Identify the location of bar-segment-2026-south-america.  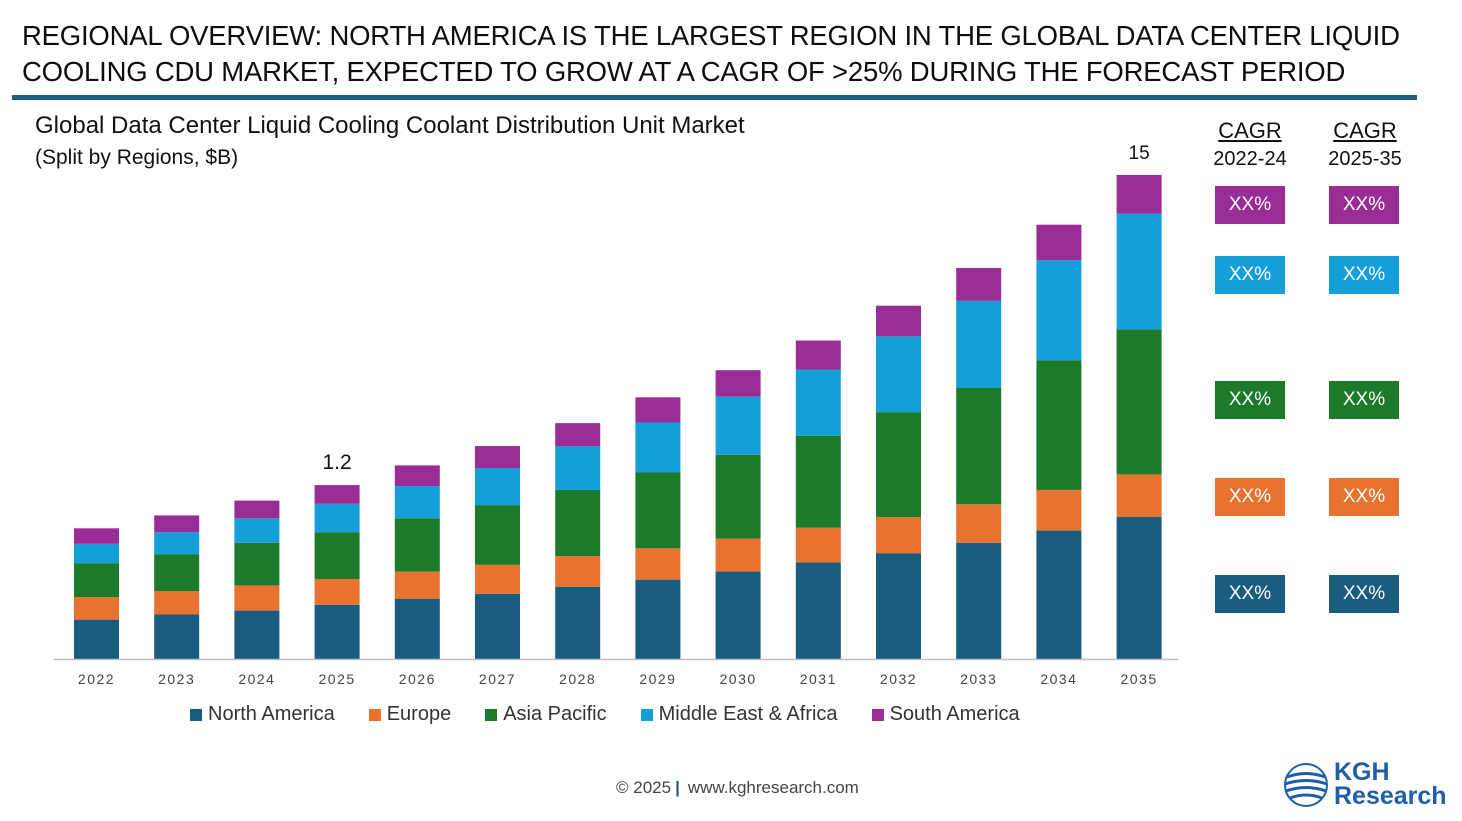
(417, 476).